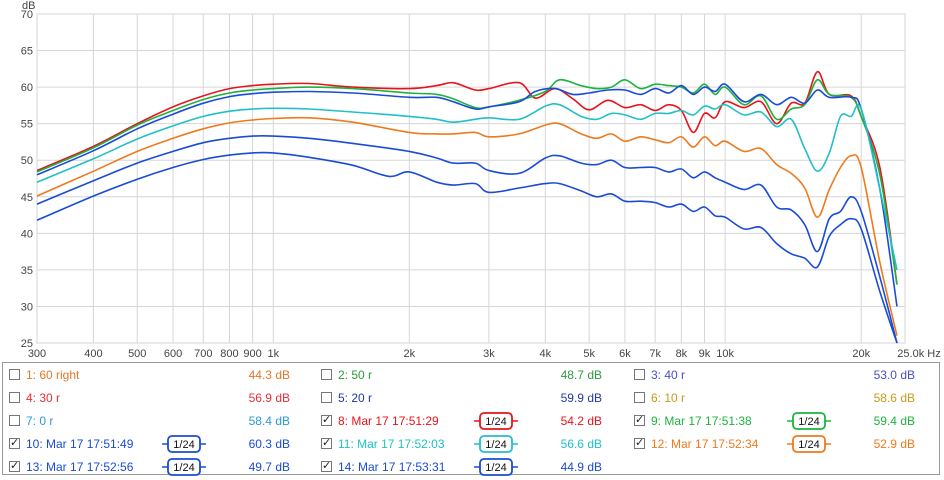 The height and width of the screenshot is (480, 944). What do you see at coordinates (705, 354) in the screenshot?
I see `x-tick-label: 9k` at bounding box center [705, 354].